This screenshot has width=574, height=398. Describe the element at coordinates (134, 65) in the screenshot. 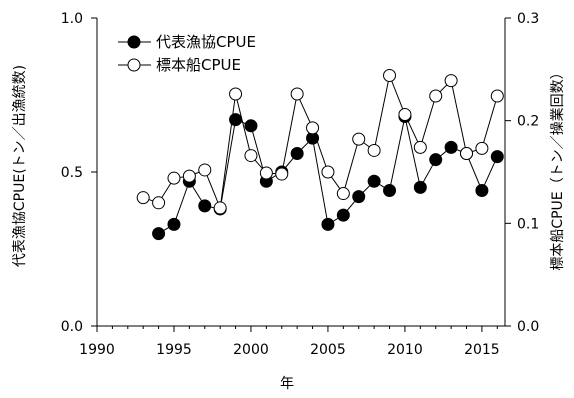

I see `legend-marker-open` at that location.